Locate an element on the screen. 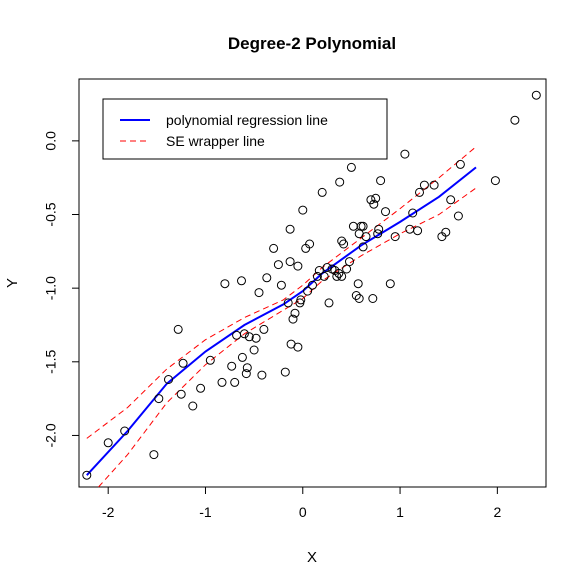 The image size is (586, 586). x-tick-label: 0 is located at coordinates (303, 512).